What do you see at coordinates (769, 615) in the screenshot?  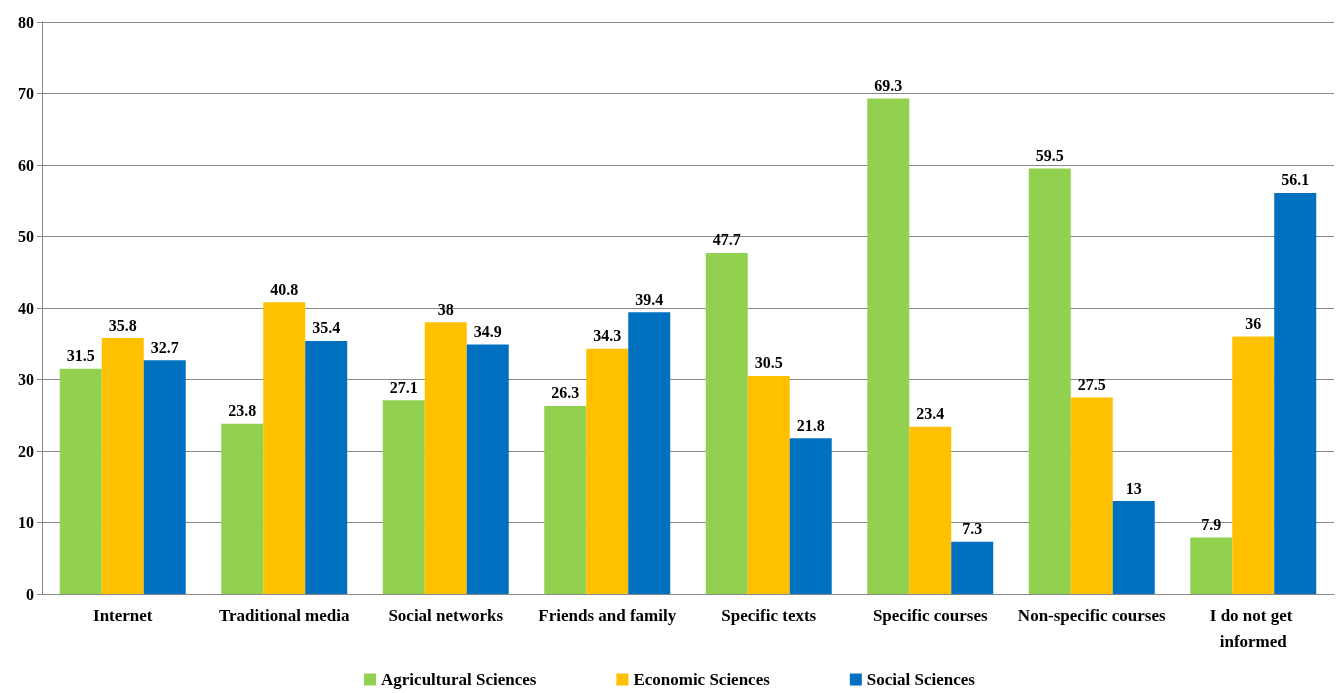 I see `x-tick-label: Specific texts` at bounding box center [769, 615].